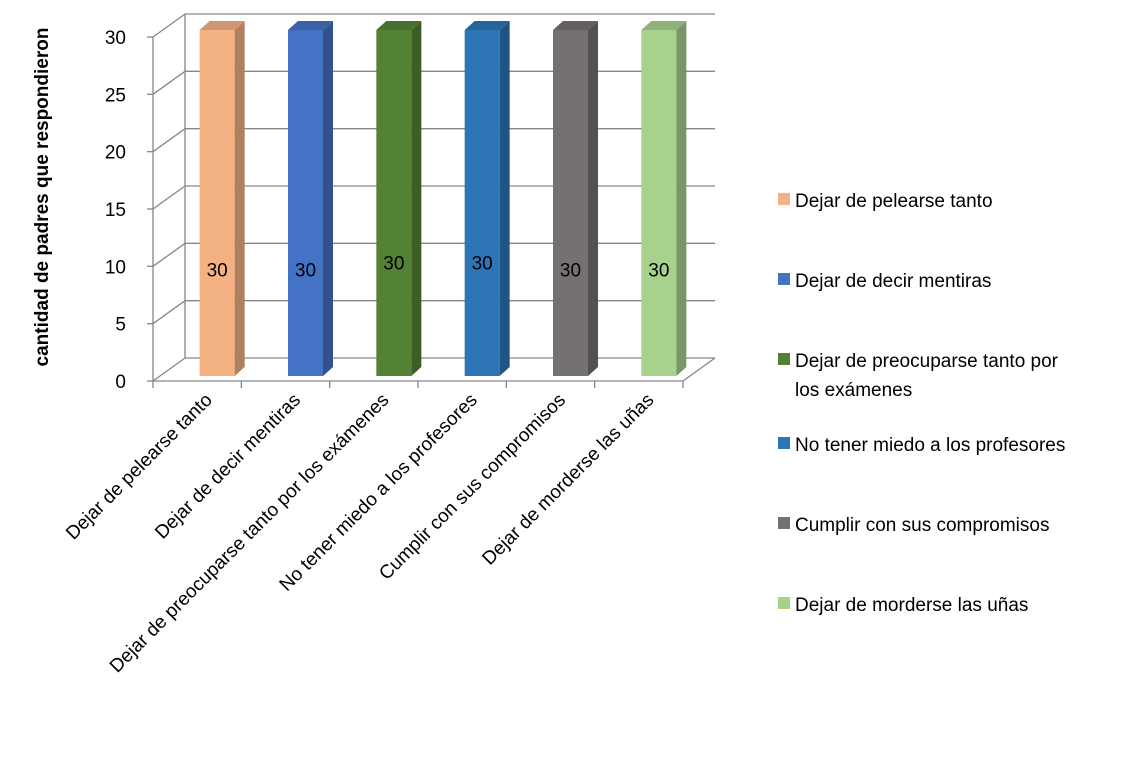  I want to click on bar-2: 30, so click(310, 198).